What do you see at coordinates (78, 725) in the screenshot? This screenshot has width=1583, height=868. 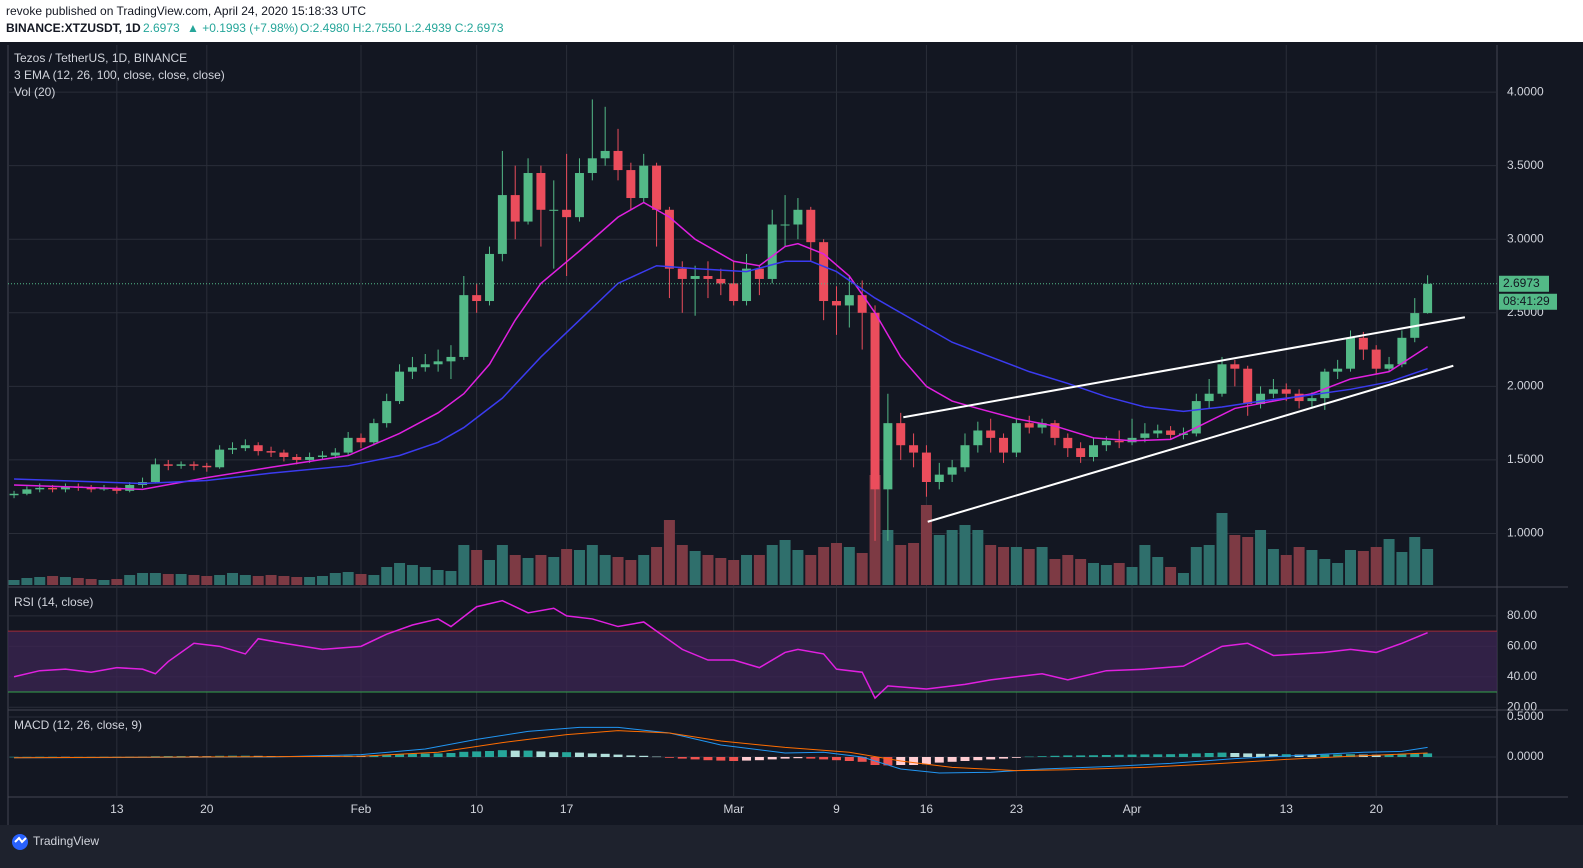 I see `macd-title: MACD (12, 26, close, 9)` at bounding box center [78, 725].